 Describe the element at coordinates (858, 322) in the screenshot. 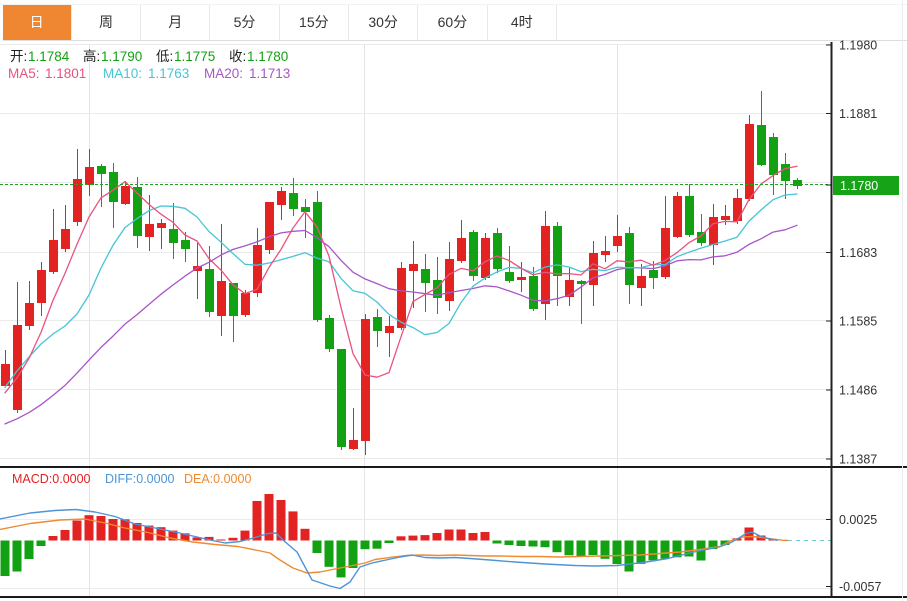

I see `svg-text: 1.1585` at that location.